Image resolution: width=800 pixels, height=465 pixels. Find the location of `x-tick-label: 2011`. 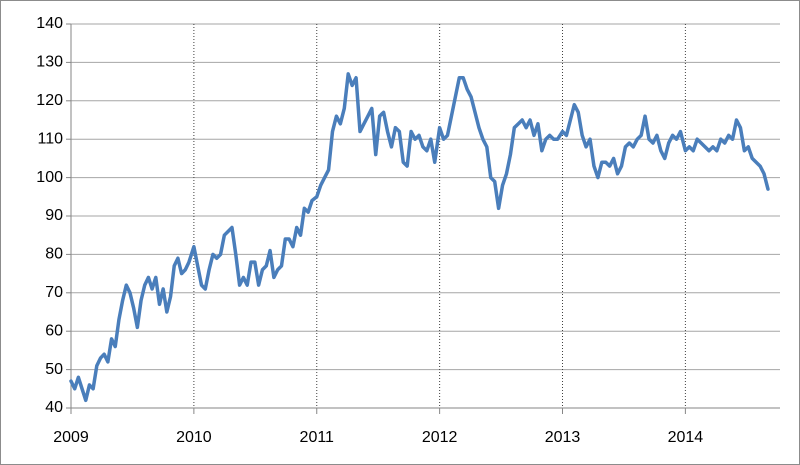

x-tick-label: 2011 is located at coordinates (317, 437).